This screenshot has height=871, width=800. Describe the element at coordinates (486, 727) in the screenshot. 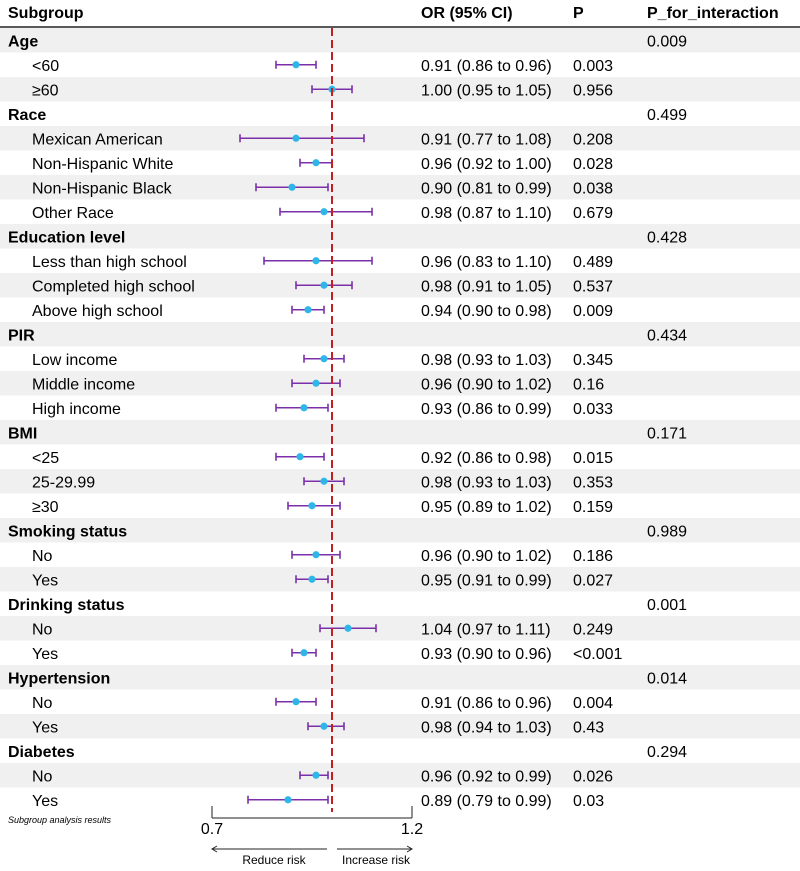

I see `or-ci-value: 0.98 (0.94 to 1.03)` at that location.